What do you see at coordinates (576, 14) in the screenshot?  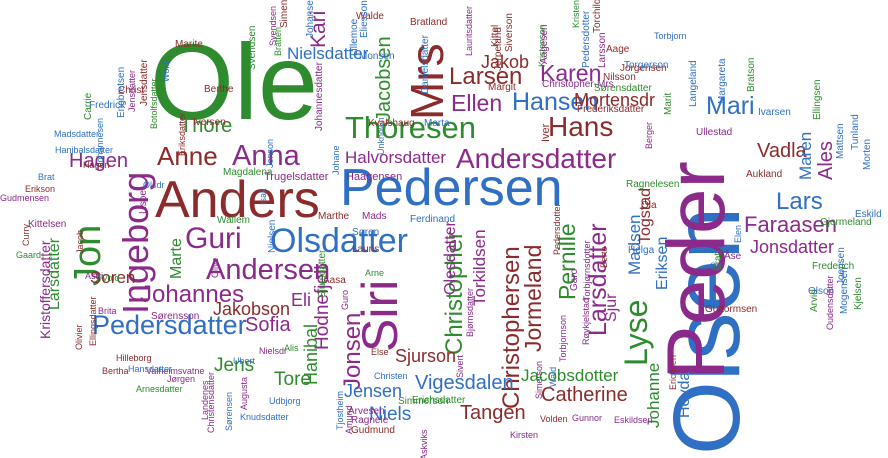 I see `cloud-word: Kristen` at bounding box center [576, 14].